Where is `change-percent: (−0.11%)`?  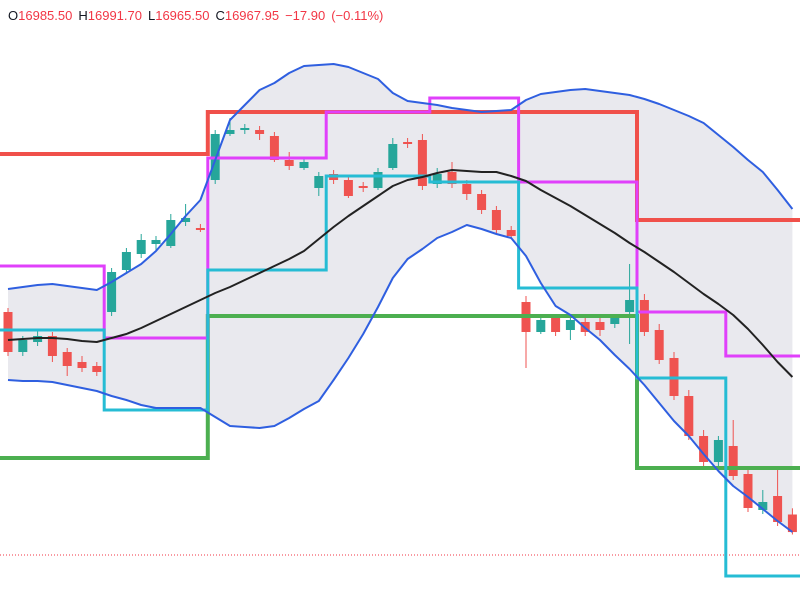
change-percent: (−0.11%) is located at coordinates (357, 15).